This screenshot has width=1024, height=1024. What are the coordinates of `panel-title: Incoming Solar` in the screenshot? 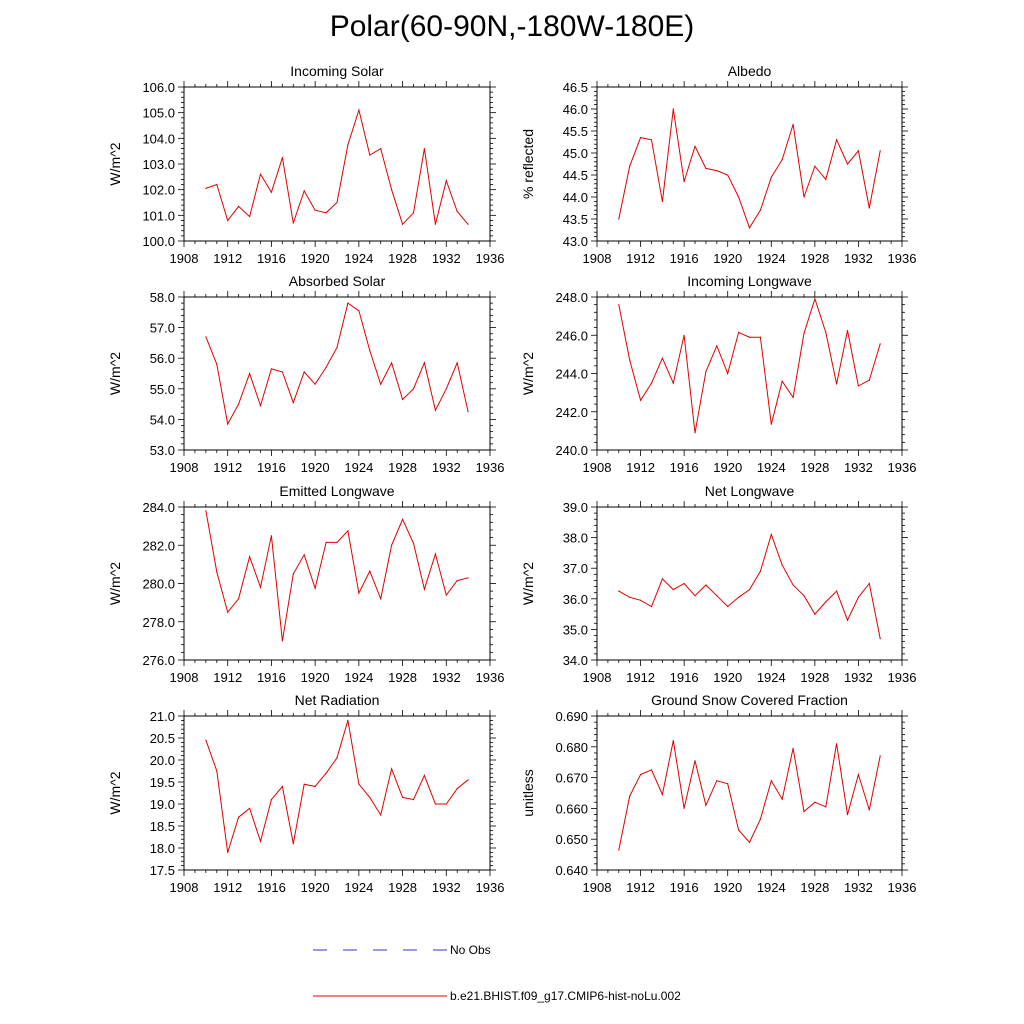 It's located at (337, 71).